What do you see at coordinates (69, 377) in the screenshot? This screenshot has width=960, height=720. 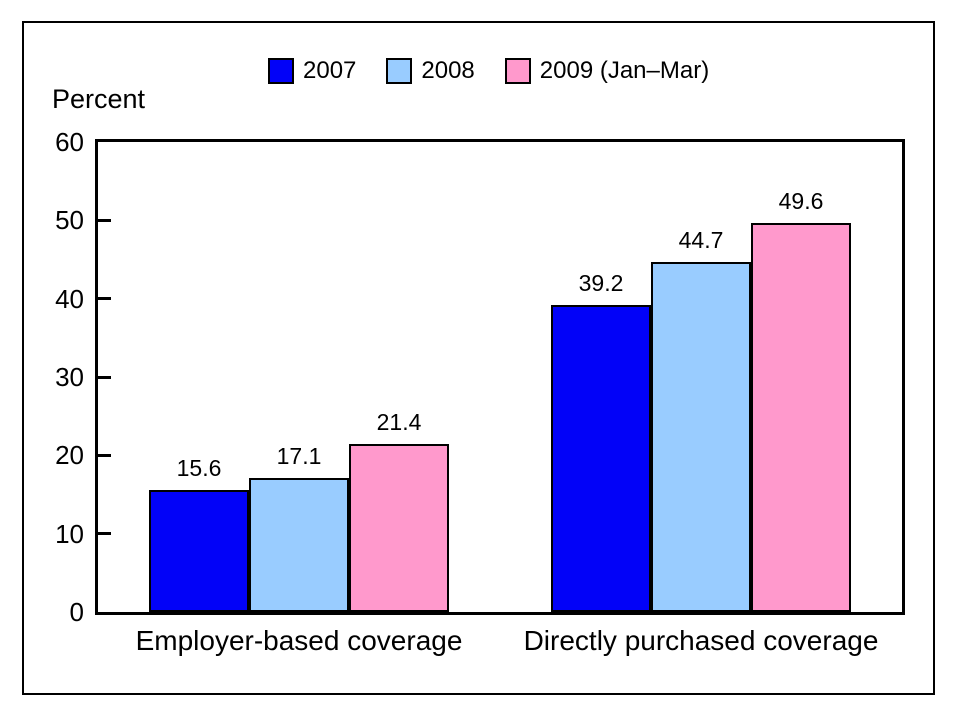 I see `y-tick-label: 30` at bounding box center [69, 377].